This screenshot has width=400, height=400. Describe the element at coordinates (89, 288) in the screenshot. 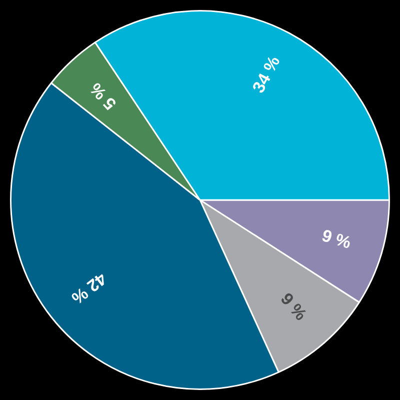

I see `data-label: 42 %` at that location.